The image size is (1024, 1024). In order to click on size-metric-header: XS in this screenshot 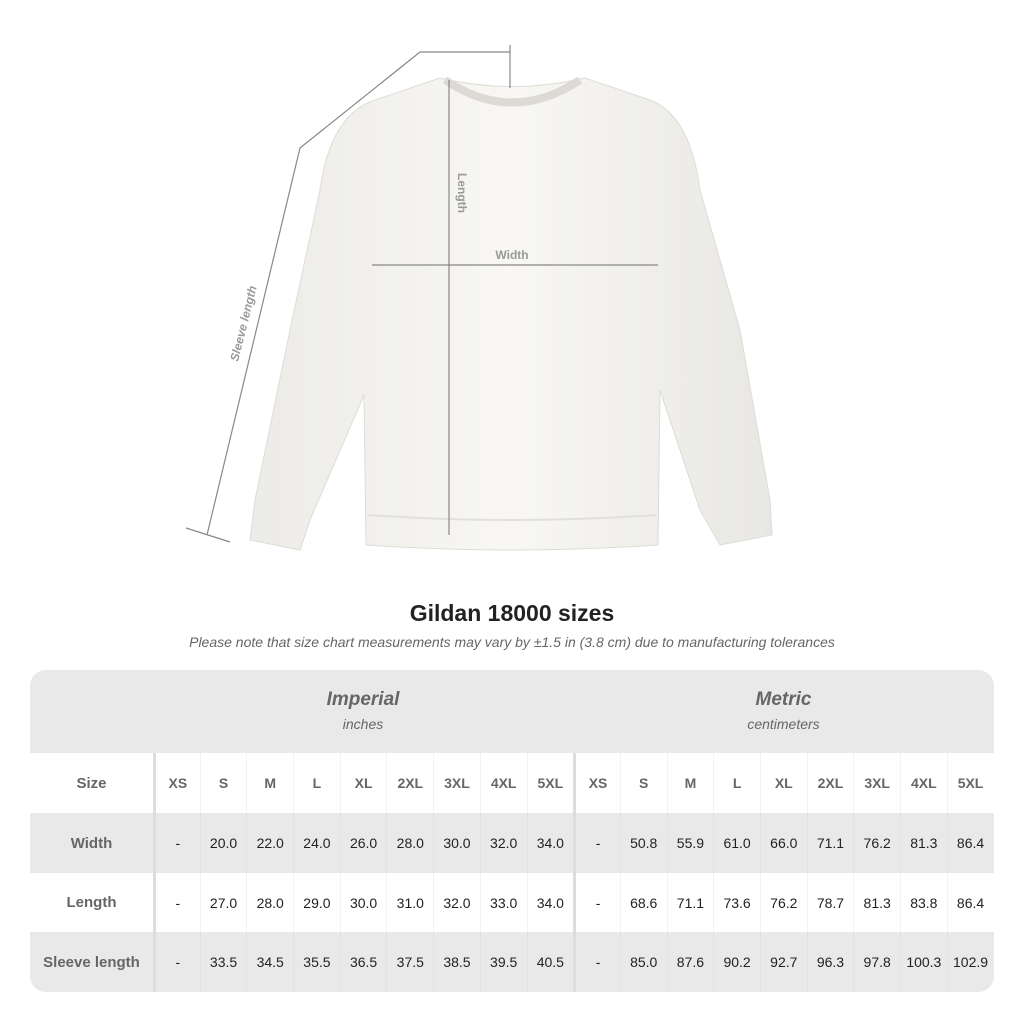, I will do `click(596, 783)`.